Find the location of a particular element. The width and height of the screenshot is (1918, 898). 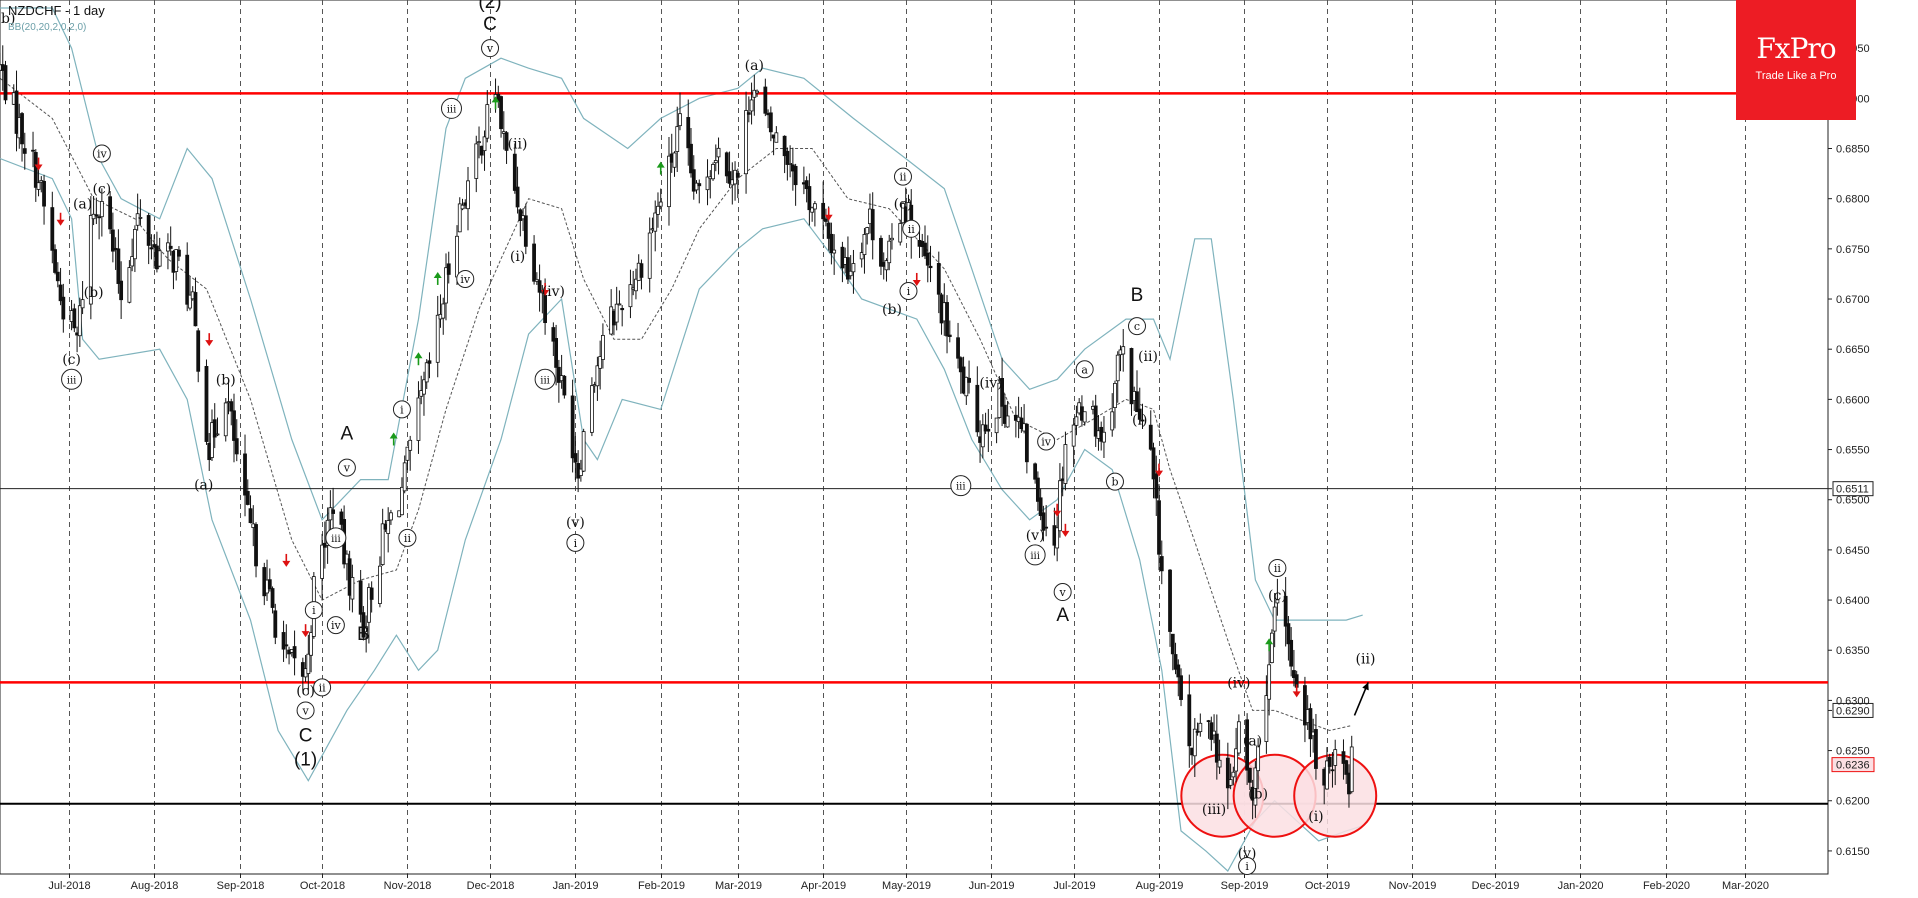

wave-label: (v) is located at coordinates (575, 523).